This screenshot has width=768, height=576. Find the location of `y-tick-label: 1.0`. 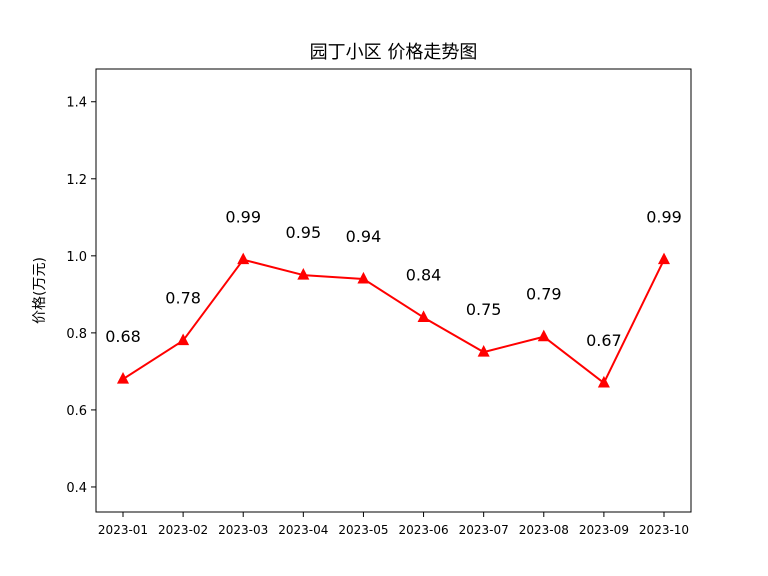

y-tick-label: 1.0 is located at coordinates (76, 257).